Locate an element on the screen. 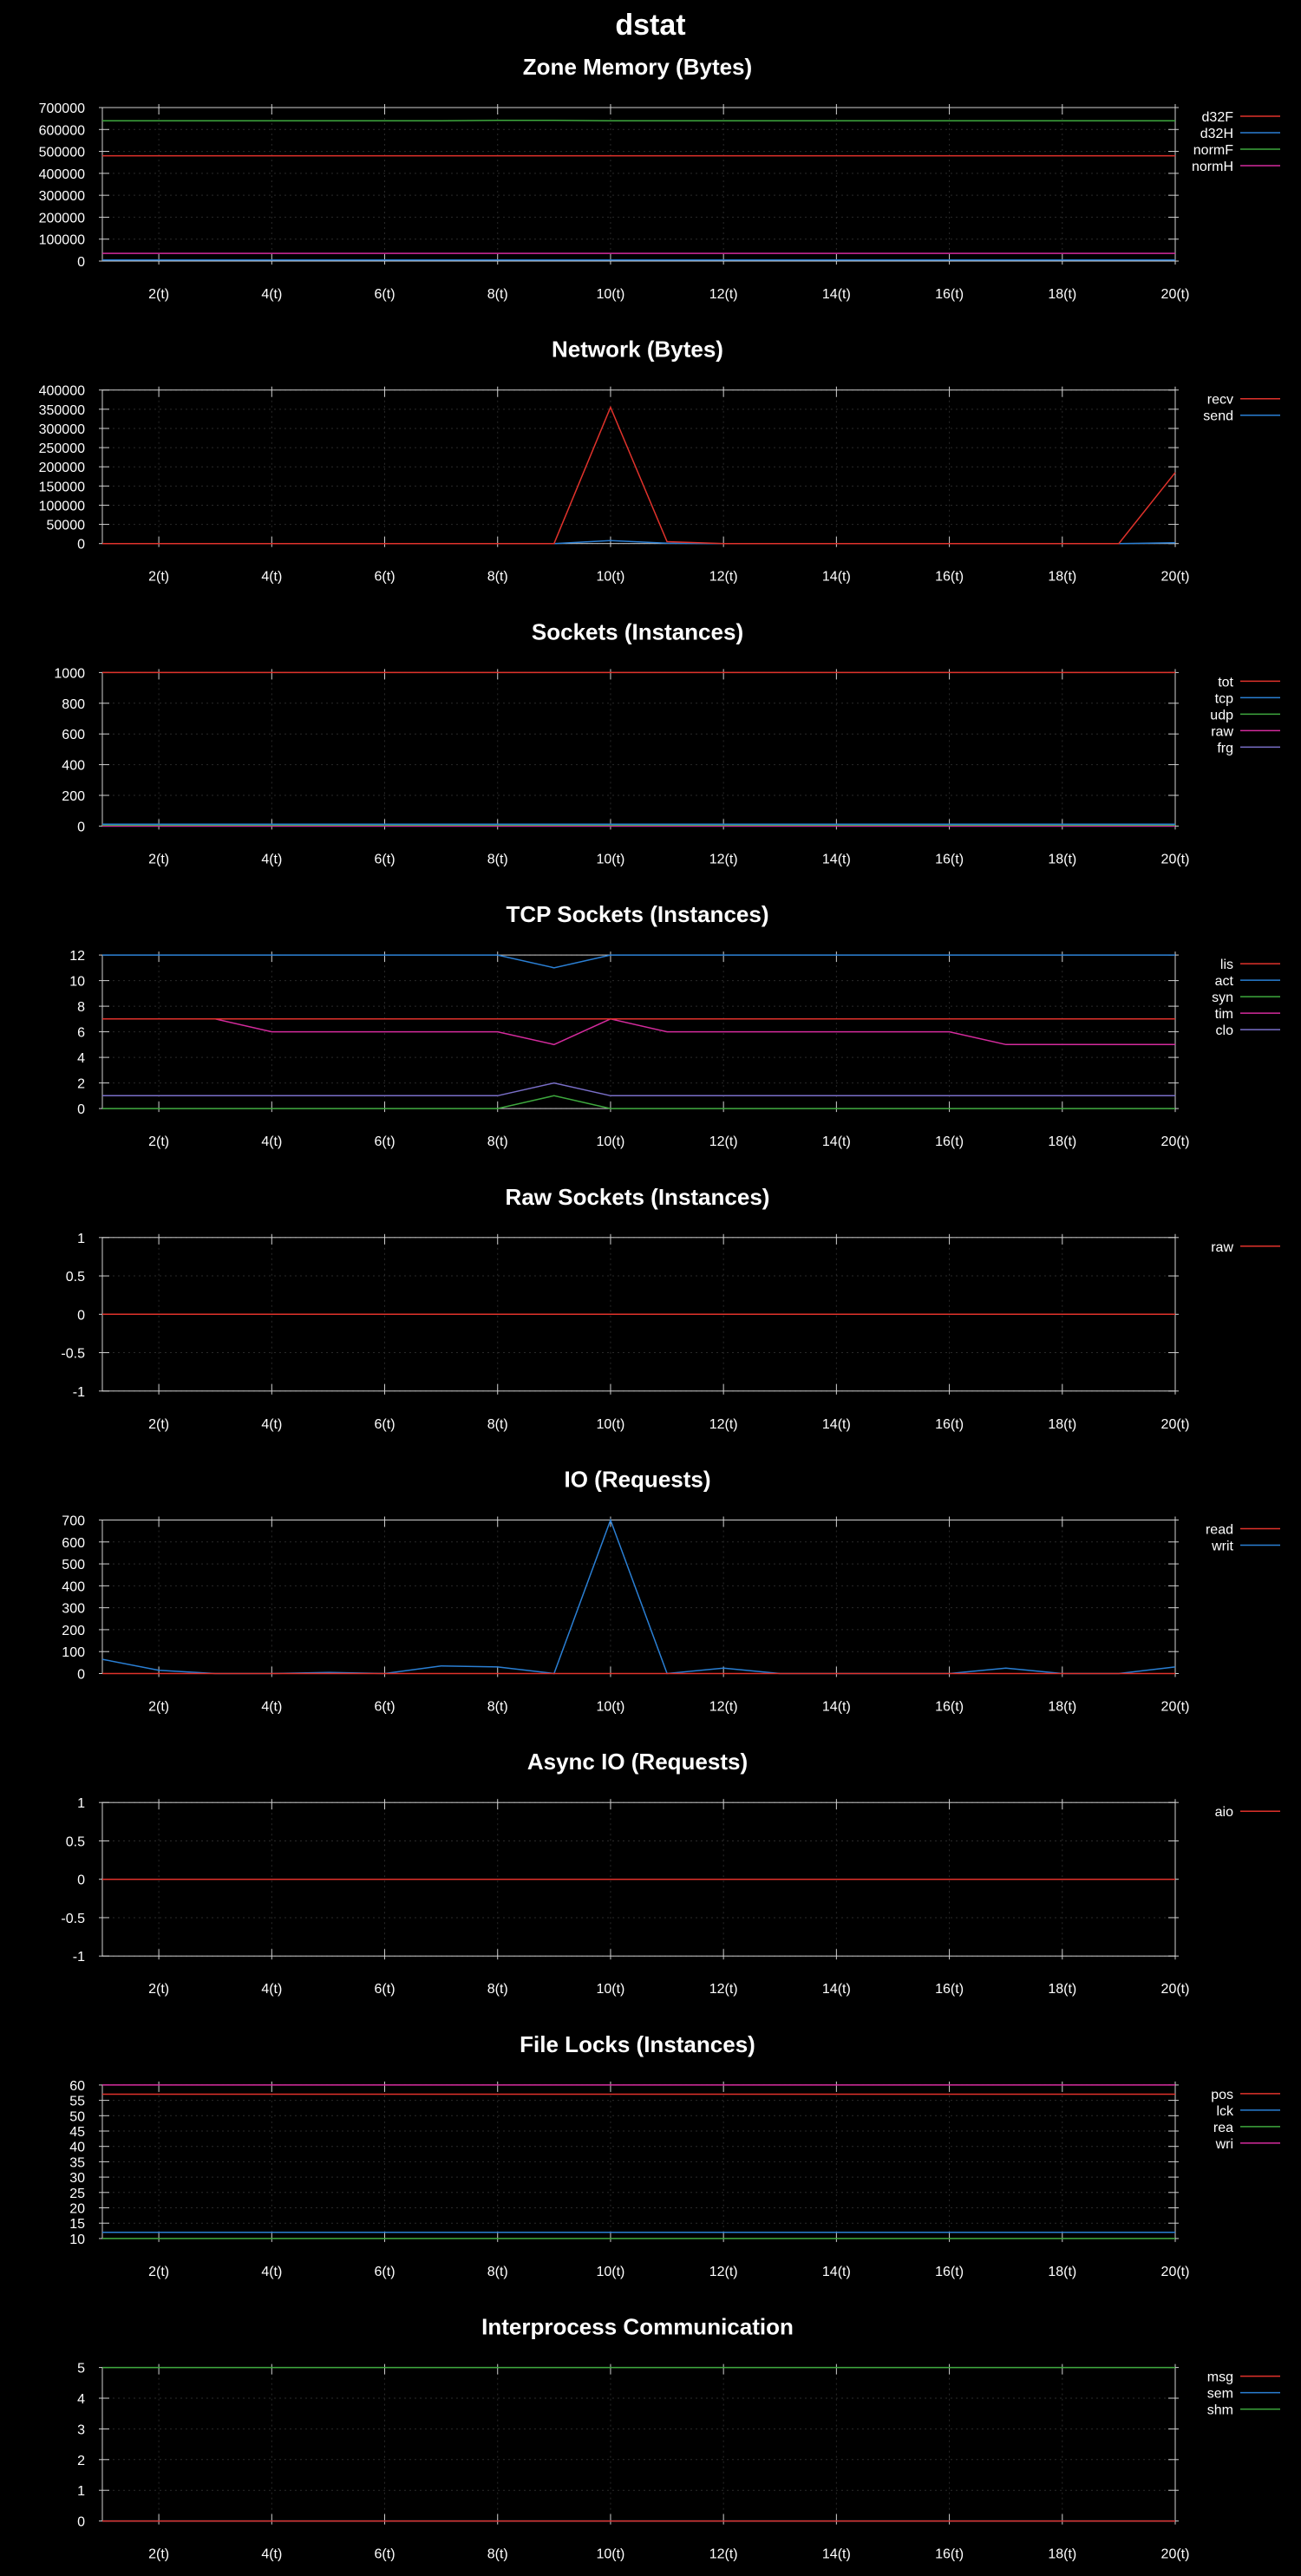 The width and height of the screenshot is (1301, 2576). legend-label-send: send is located at coordinates (1218, 416).